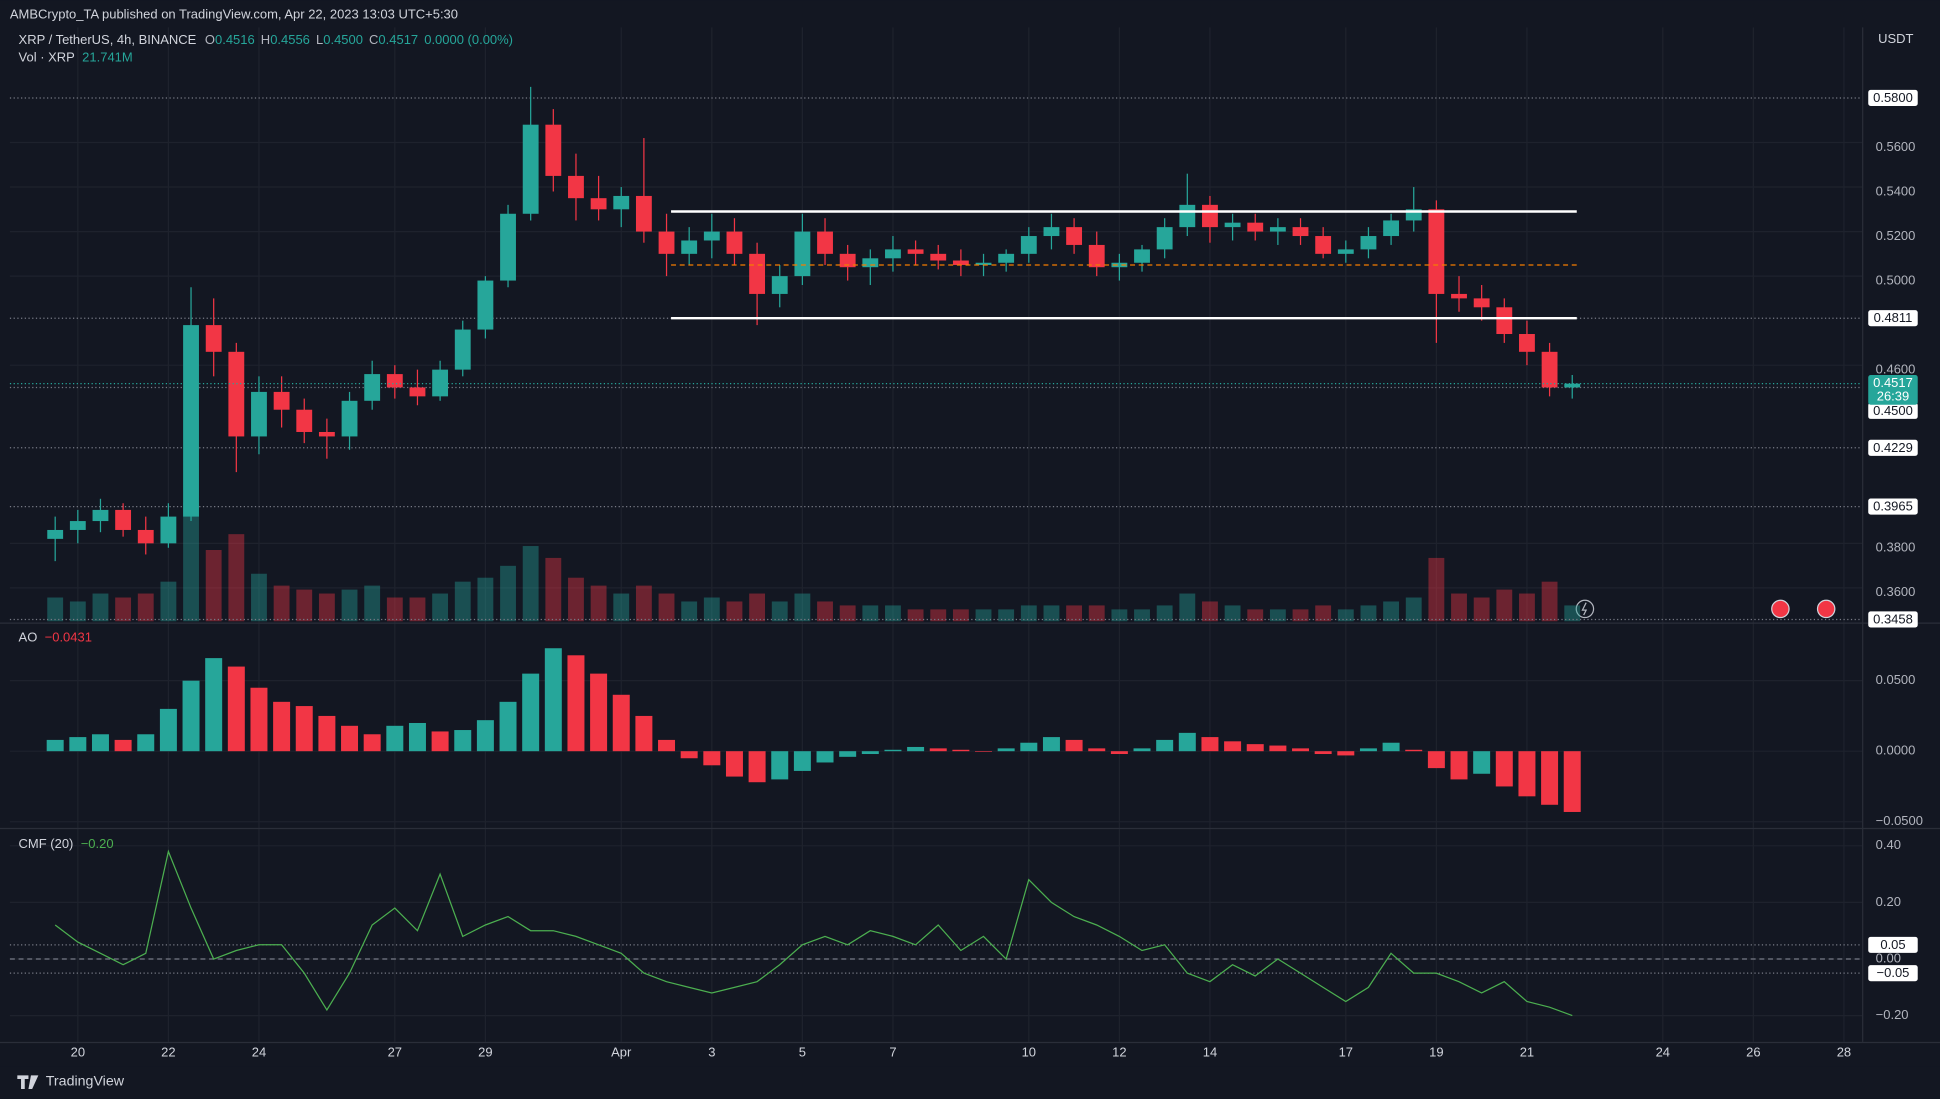  I want to click on last-price-box, so click(1893, 390).